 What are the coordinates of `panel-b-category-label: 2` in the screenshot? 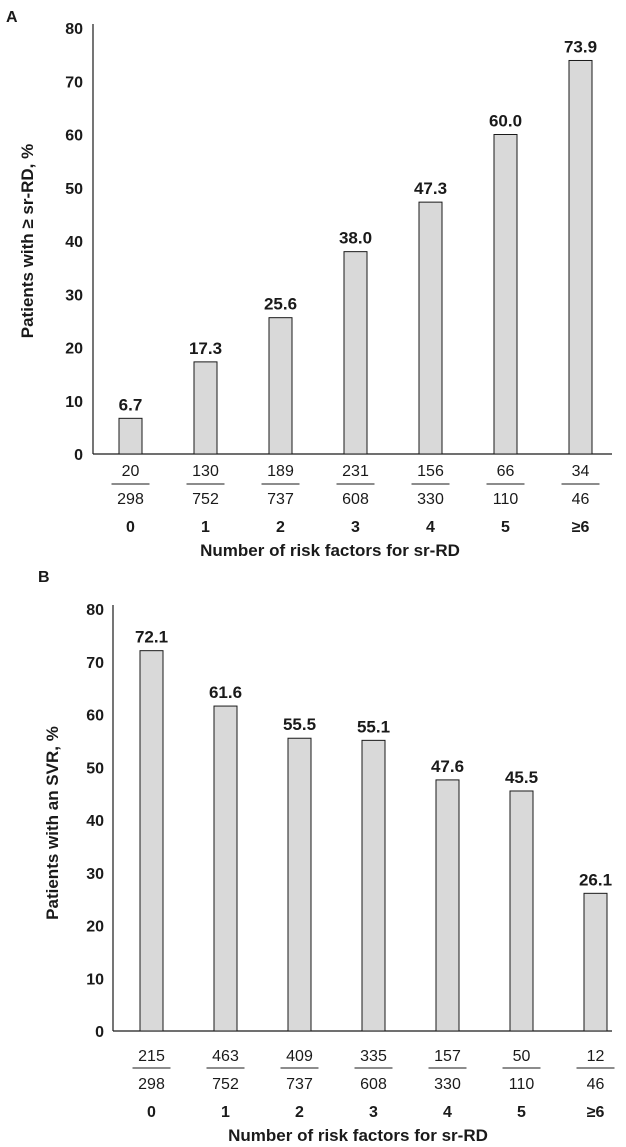 It's located at (299, 1112).